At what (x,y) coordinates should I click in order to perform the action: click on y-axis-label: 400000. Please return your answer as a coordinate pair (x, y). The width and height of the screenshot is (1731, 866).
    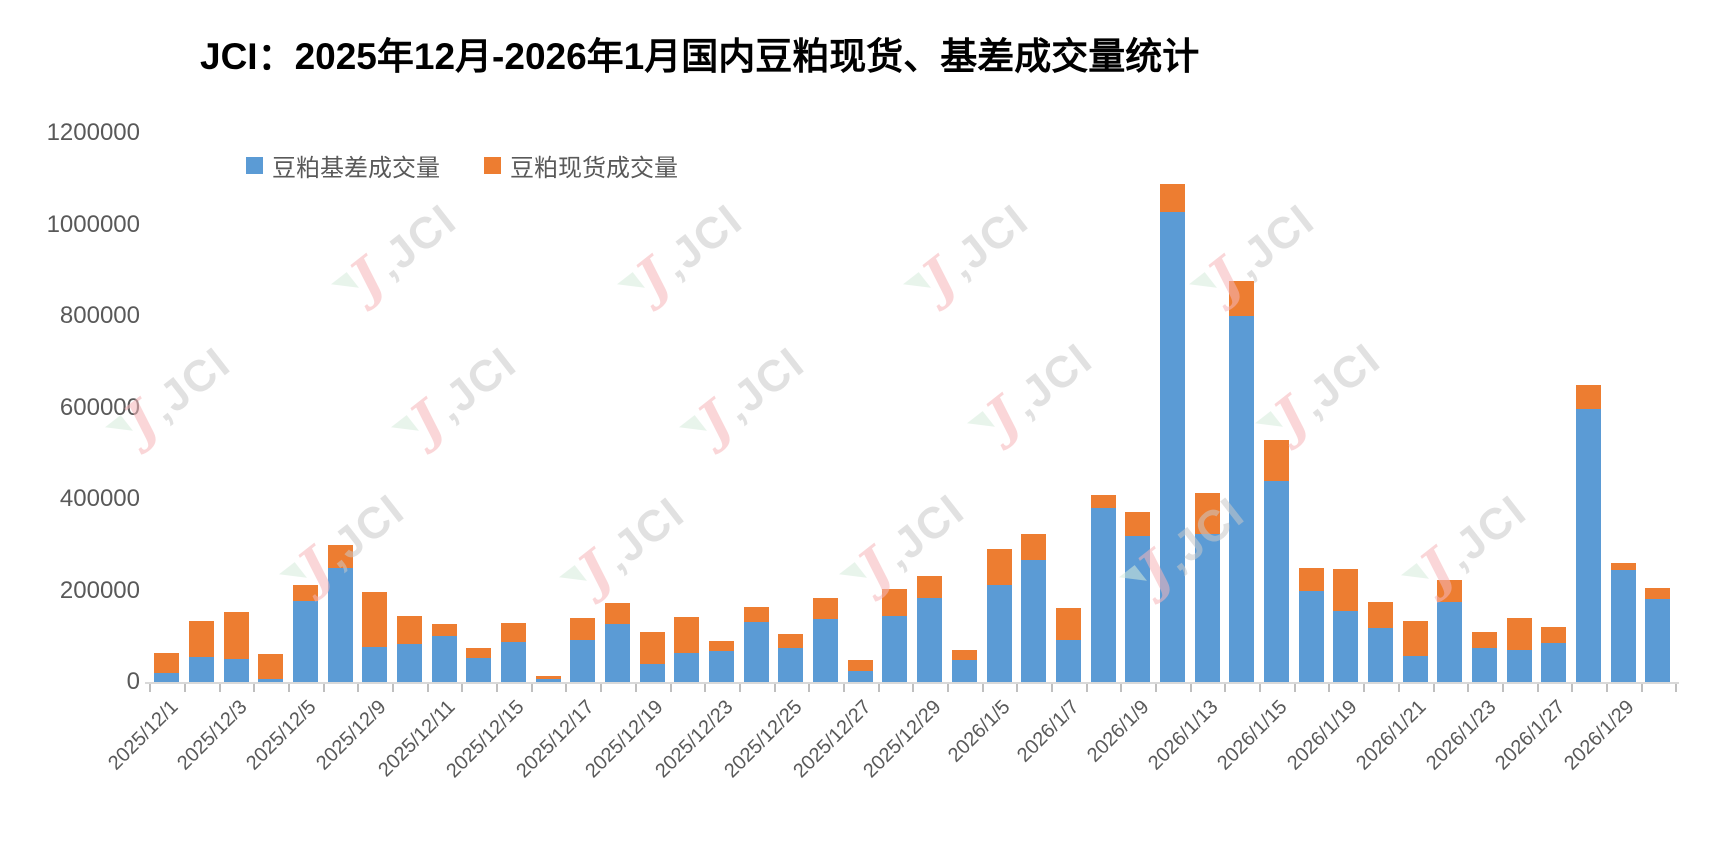
    Looking at the image, I should click on (99, 498).